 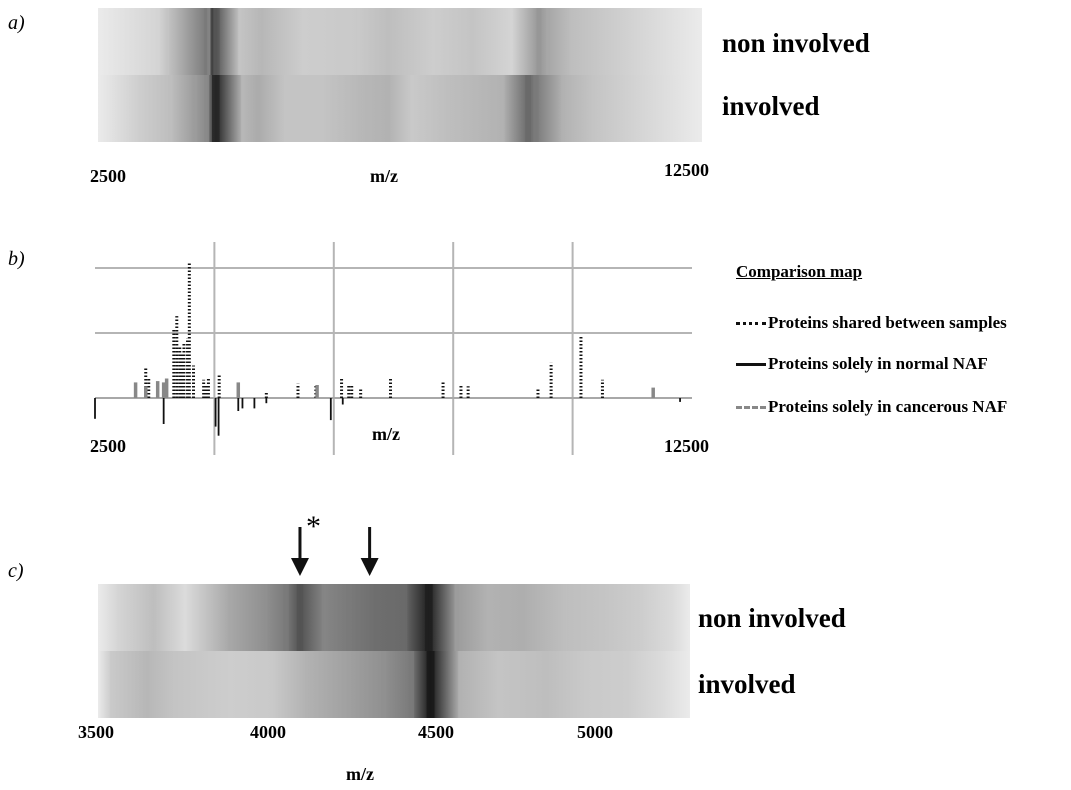 I want to click on annotation-arrow-head, so click(x=369, y=567).